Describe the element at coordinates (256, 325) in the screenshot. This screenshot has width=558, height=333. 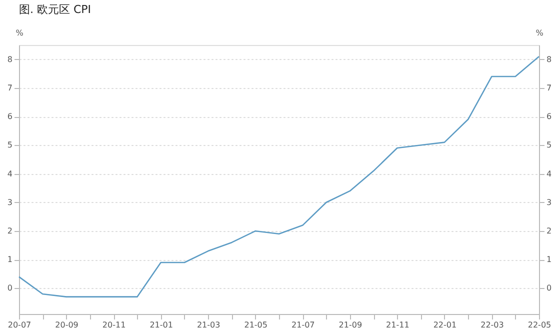
I see `x-tick-label: 21-05` at that location.